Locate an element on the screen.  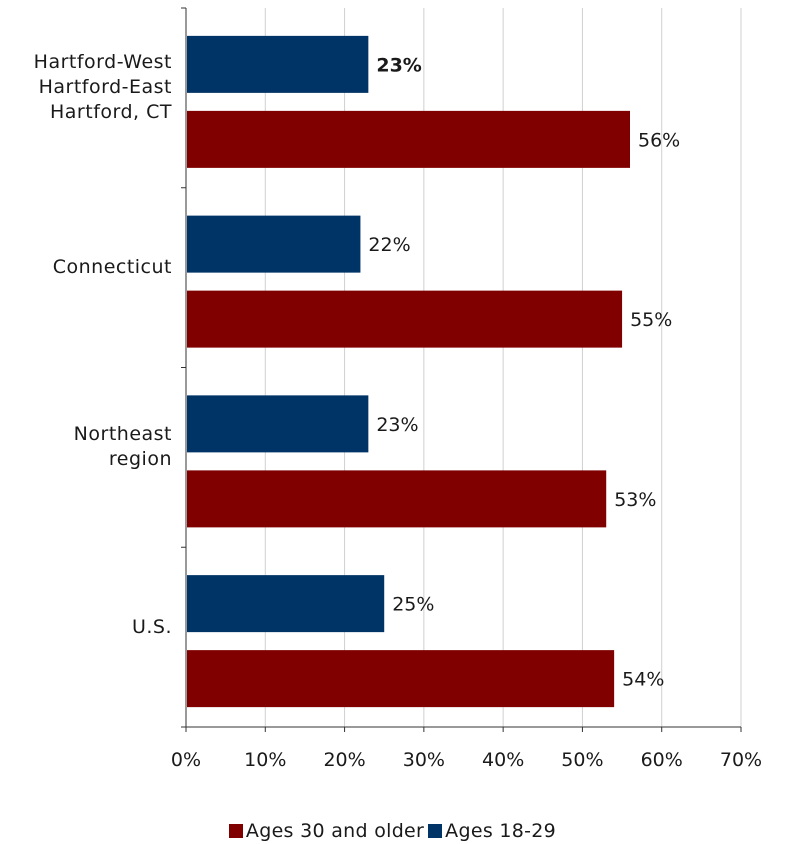
category-label: Northeast region is located at coordinates (122, 447).